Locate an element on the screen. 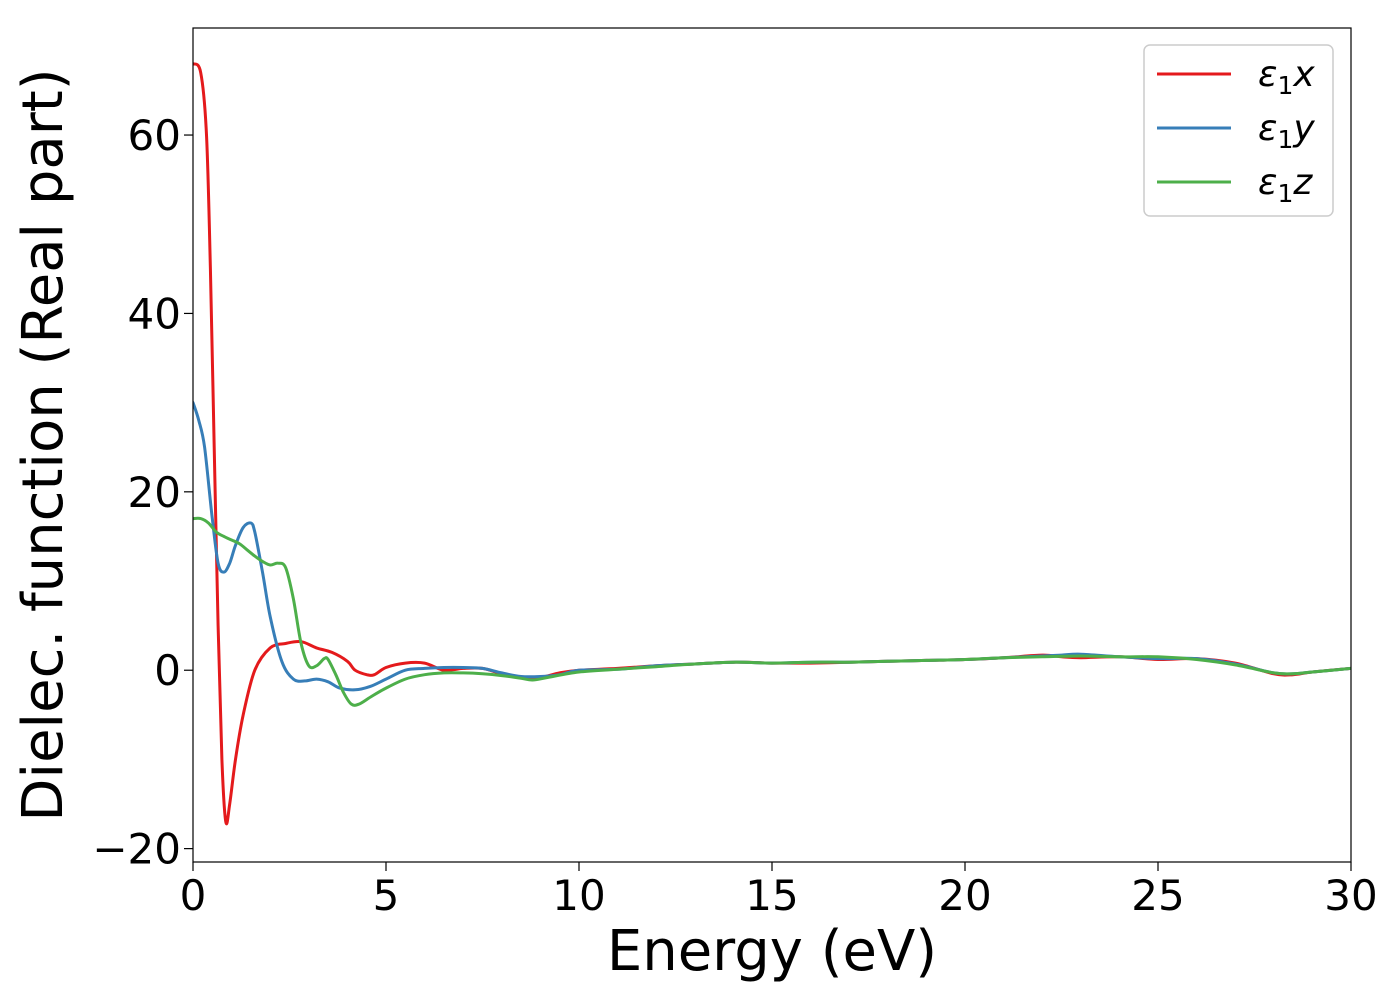 Image resolution: width=1400 pixels, height=1000 pixels. y-axis-label: Dielec. function (Real part) is located at coordinates (43, 444).